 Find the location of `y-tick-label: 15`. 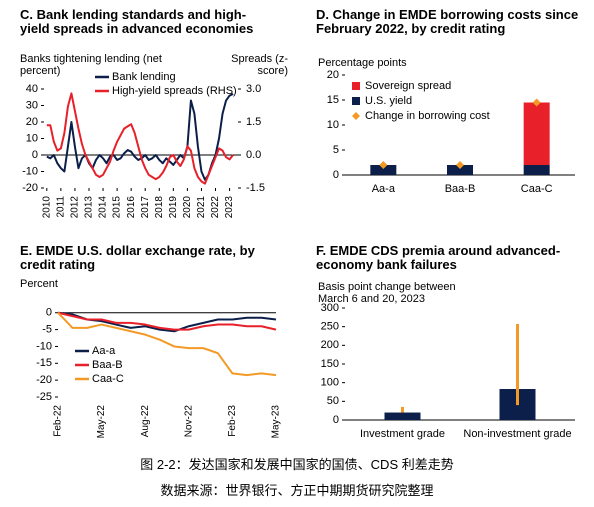

y-tick-label: 15 is located at coordinates (333, 100).